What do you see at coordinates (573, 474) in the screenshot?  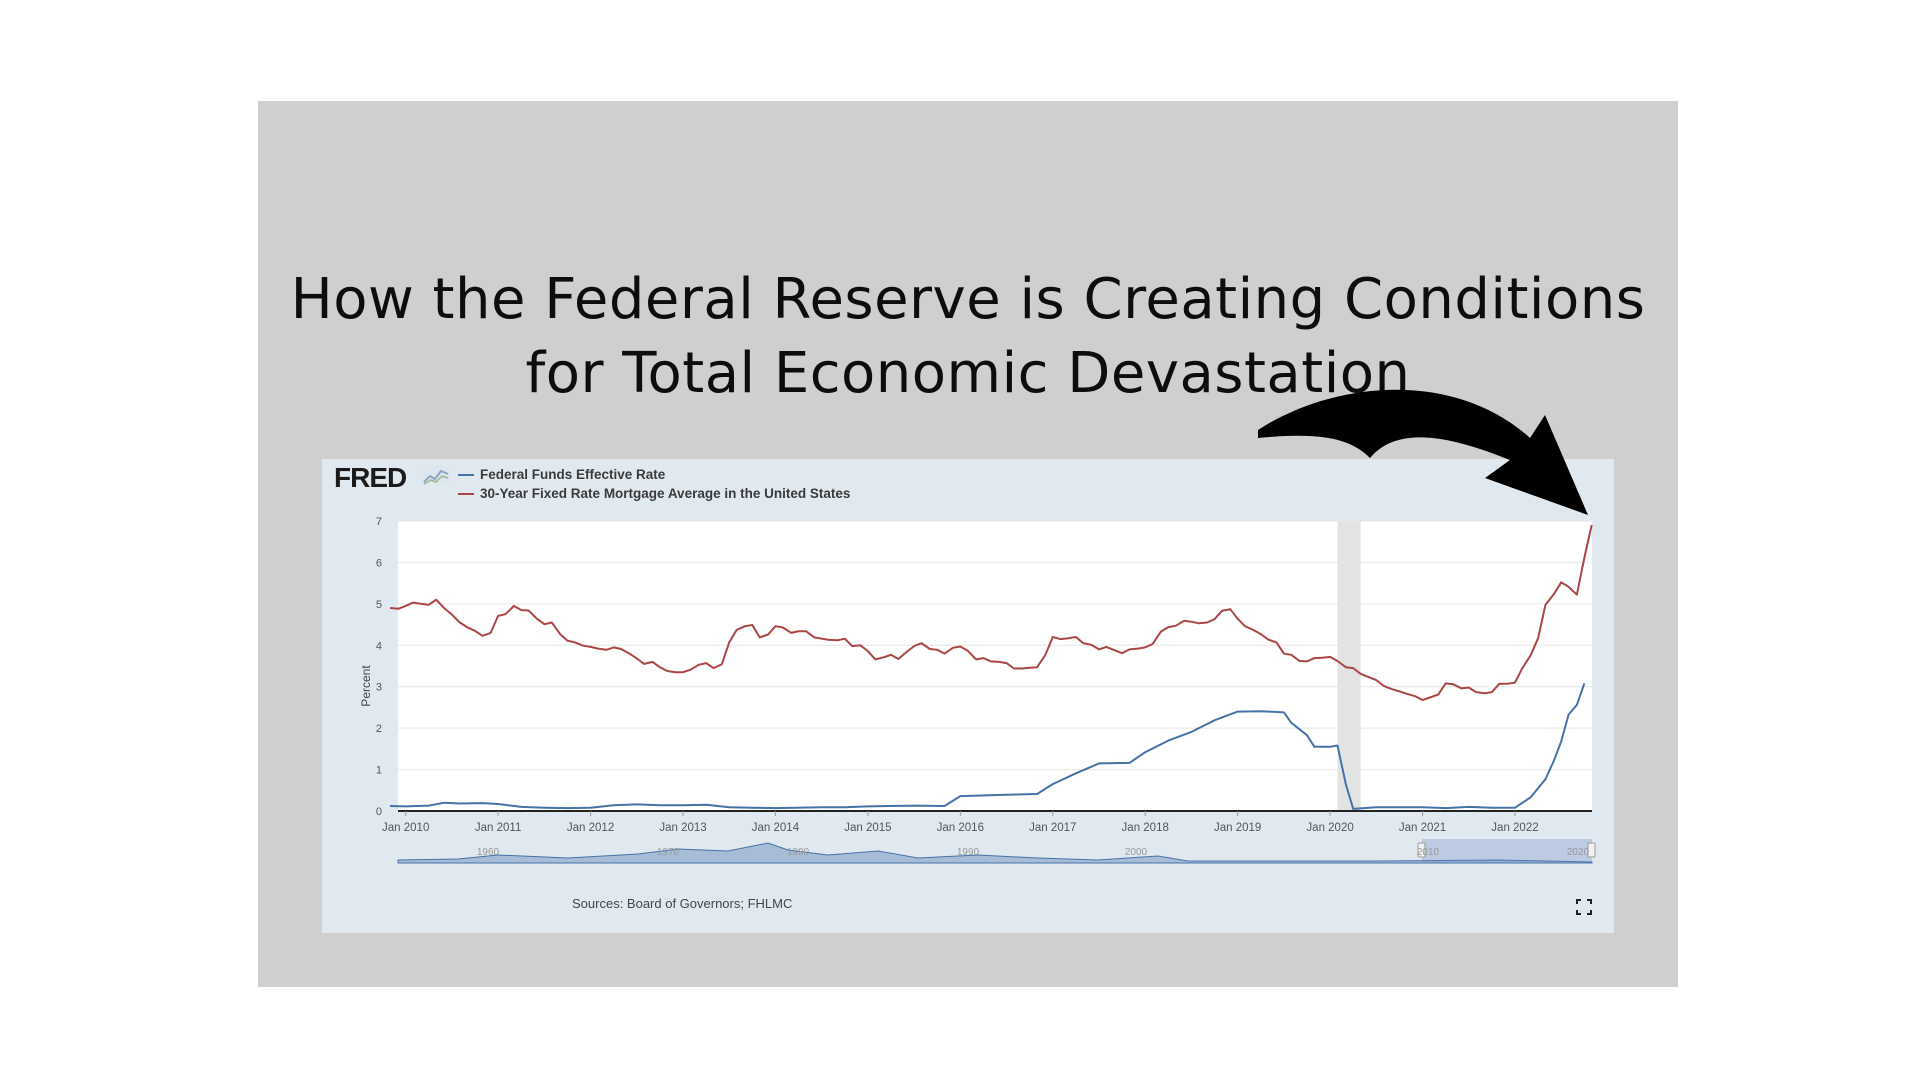 I see `legend-label-fed-funds: Federal Funds Effective Rate` at bounding box center [573, 474].